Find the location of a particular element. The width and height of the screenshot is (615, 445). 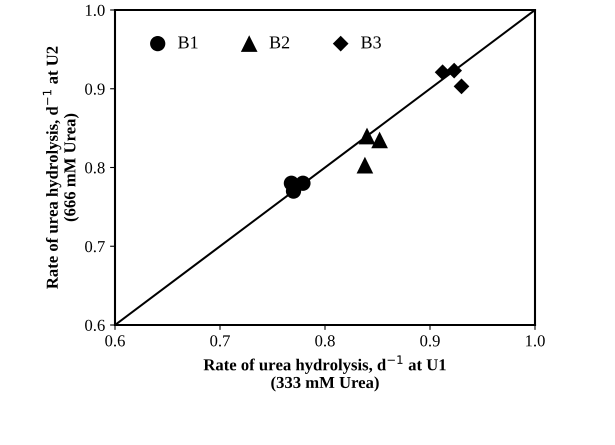

y-tick-label: 0.7 is located at coordinates (95, 246).